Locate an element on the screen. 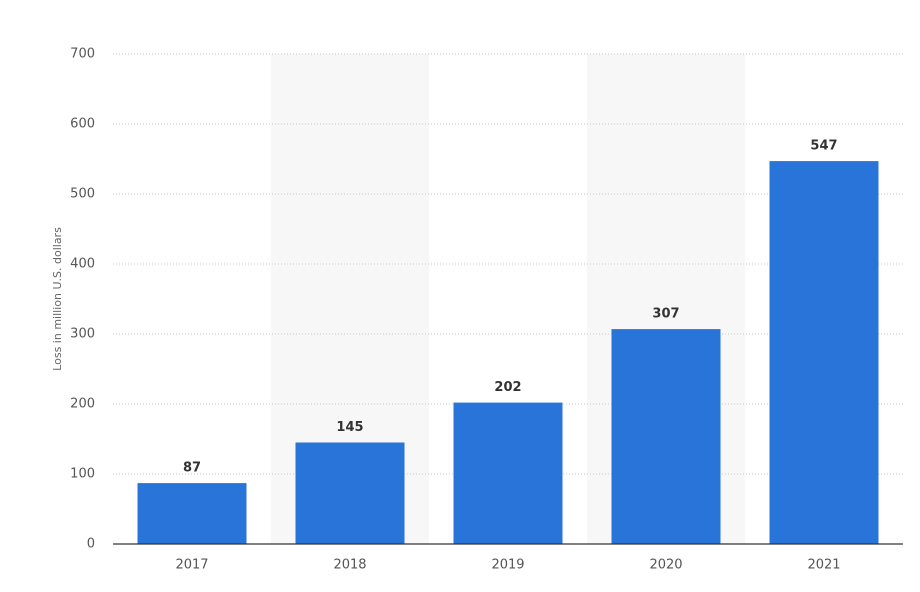  x-tick-label: 2021 is located at coordinates (823, 565).